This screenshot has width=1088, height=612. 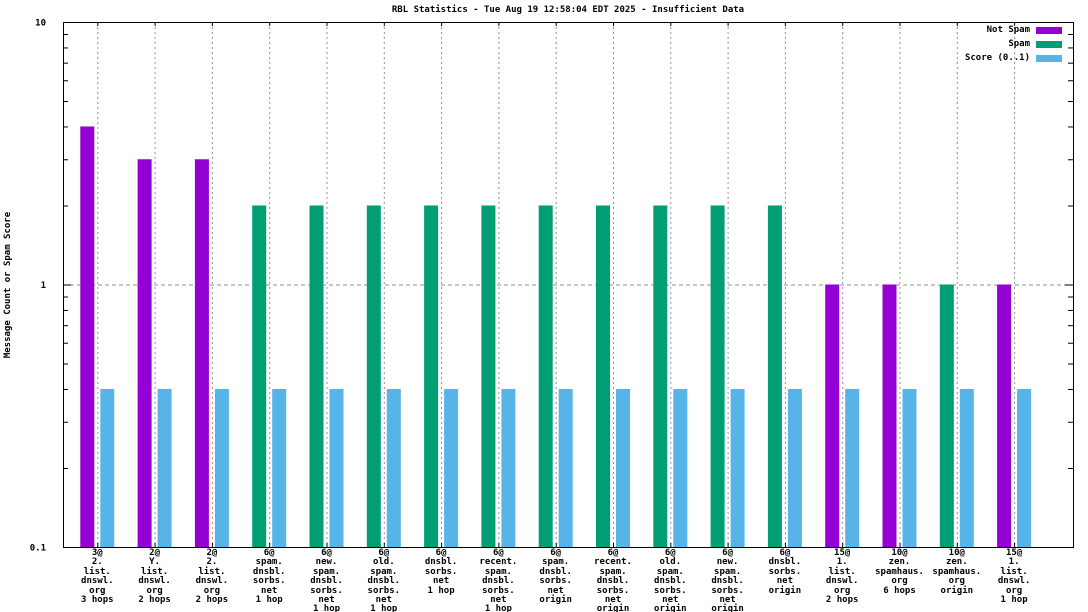 What do you see at coordinates (670, 580) in the screenshot?
I see `x-category-label: 6@ old. spam. dnsbl. sorbs. net origin` at bounding box center [670, 580].